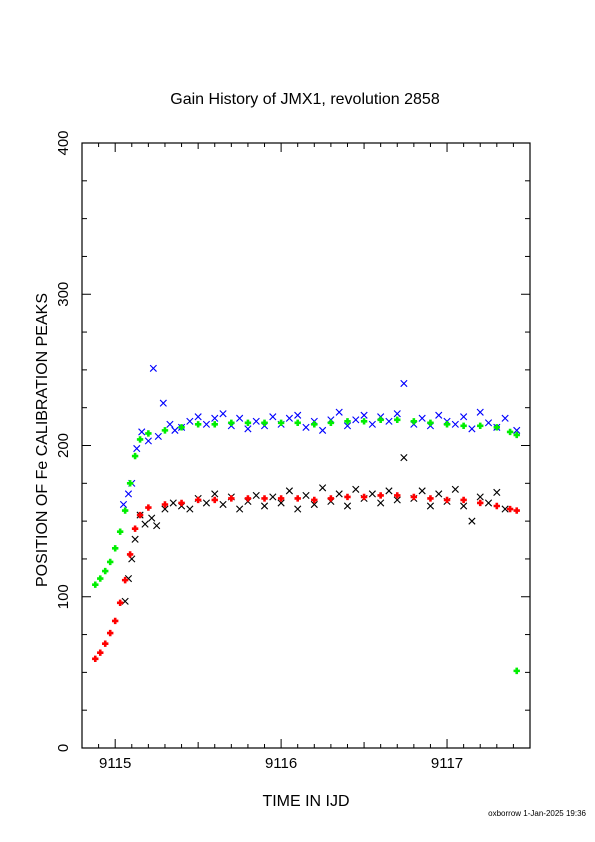  Describe the element at coordinates (447, 763) in the screenshot. I see `x-tick-label: 9117` at that location.